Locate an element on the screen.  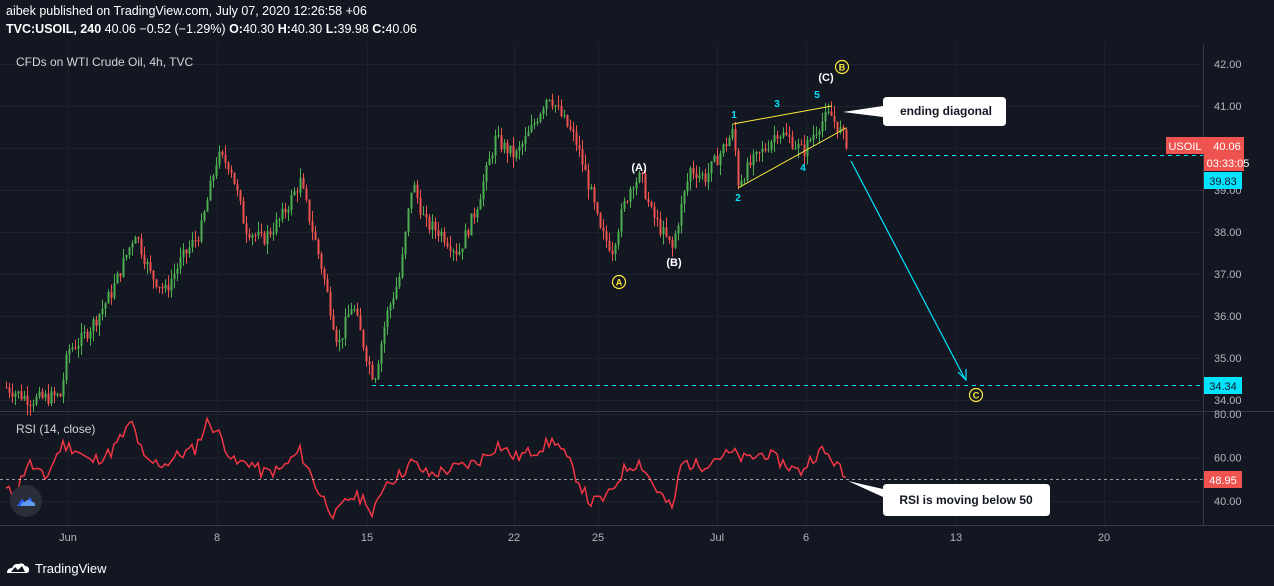
ending-diagonal-wedge is located at coordinates (789, 147).